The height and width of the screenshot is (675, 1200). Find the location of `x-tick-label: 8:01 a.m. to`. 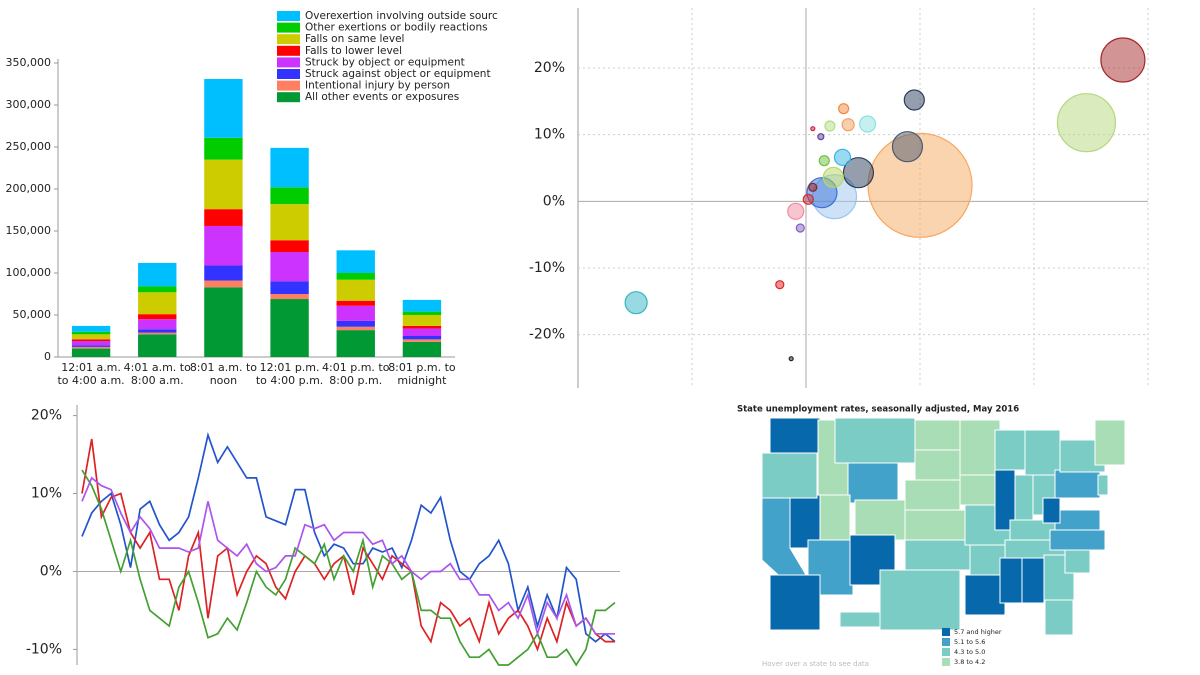

x-tick-label: 8:01 a.m. to is located at coordinates (223, 367).